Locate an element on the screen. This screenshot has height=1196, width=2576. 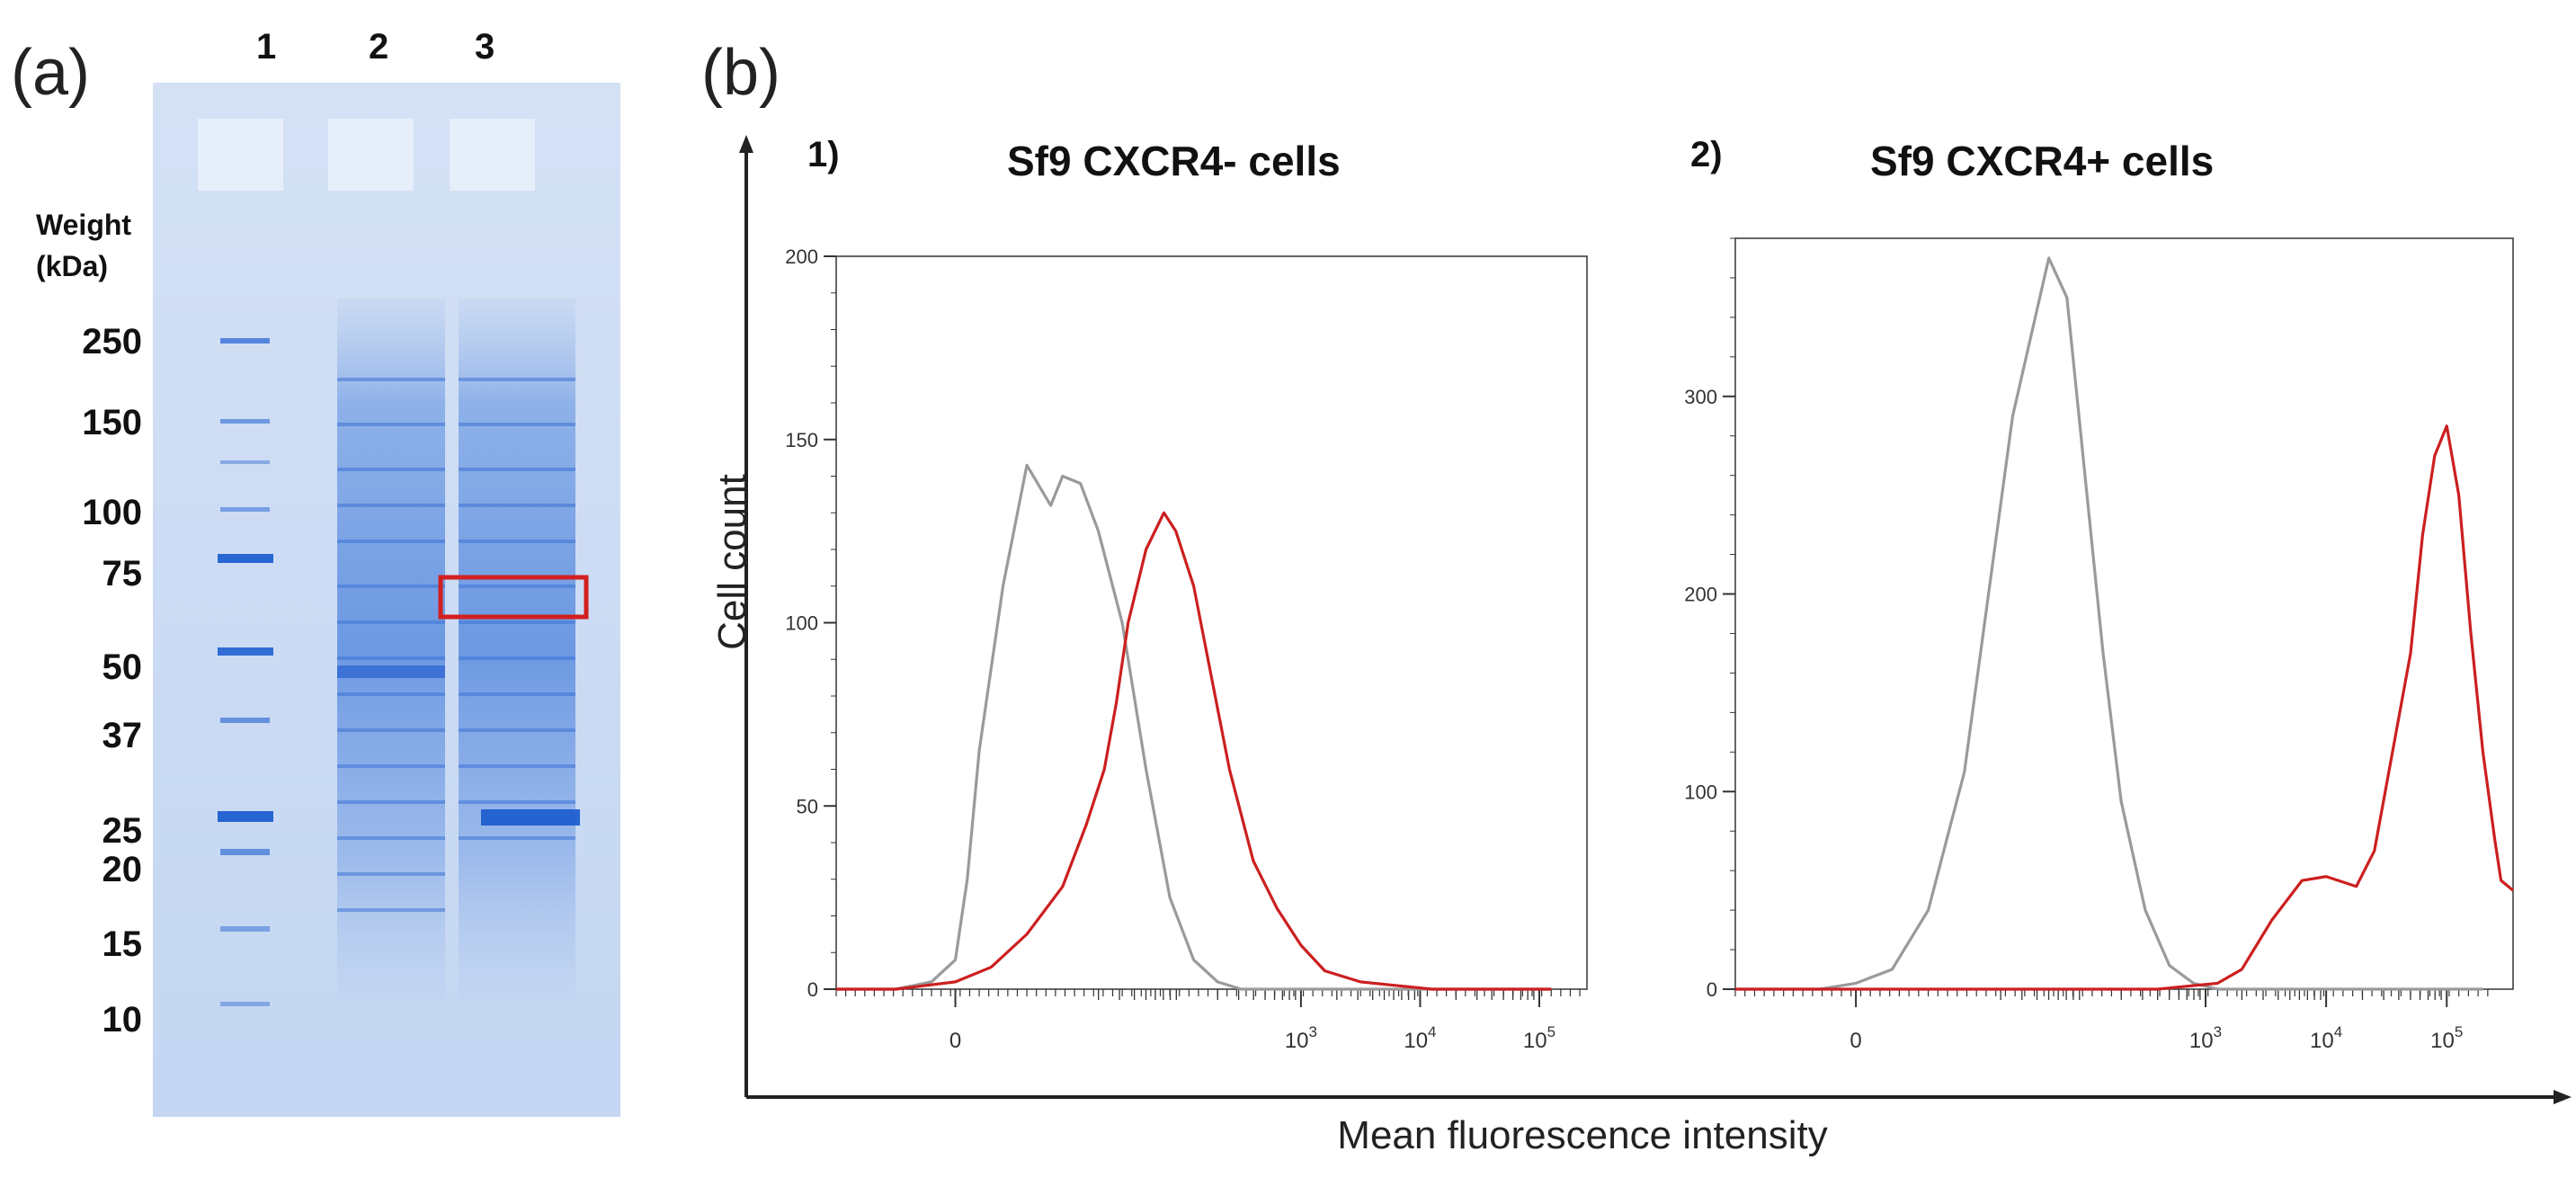
marker-label-100: 100 is located at coordinates (112, 512).